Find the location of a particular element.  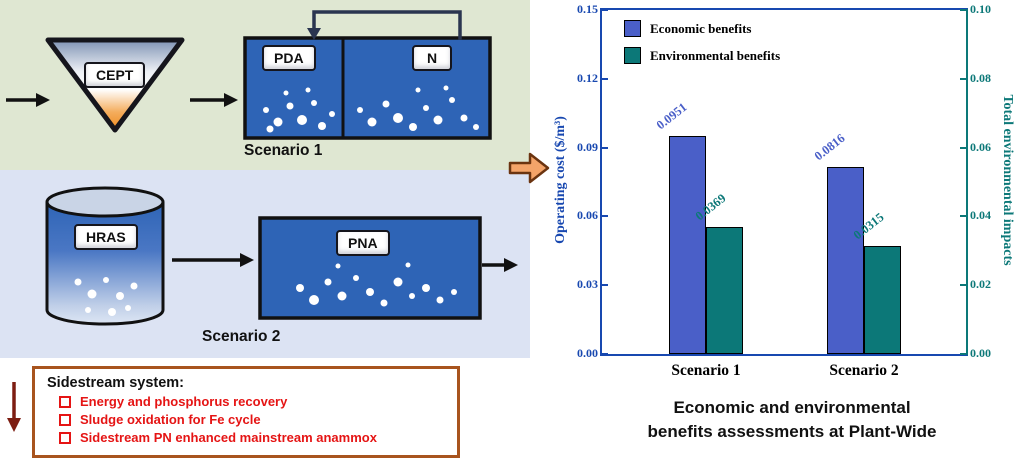

left-axis-tick-label: 0.12 is located at coordinates (587, 77).